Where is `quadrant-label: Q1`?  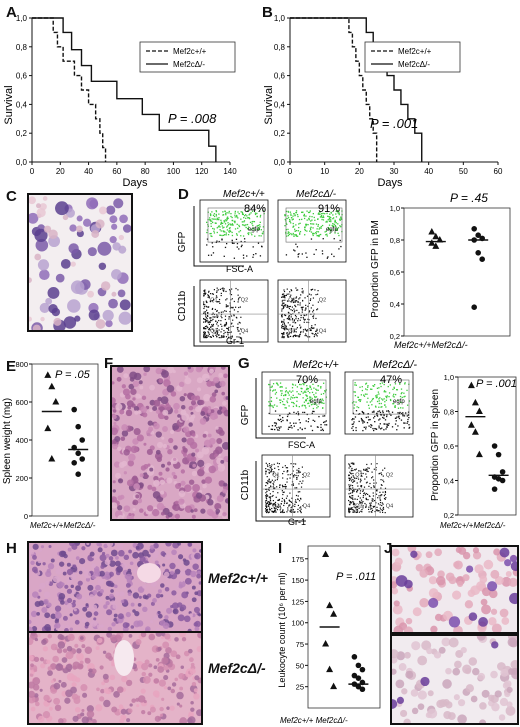 quadrant-label: Q1 is located at coordinates (213, 301).